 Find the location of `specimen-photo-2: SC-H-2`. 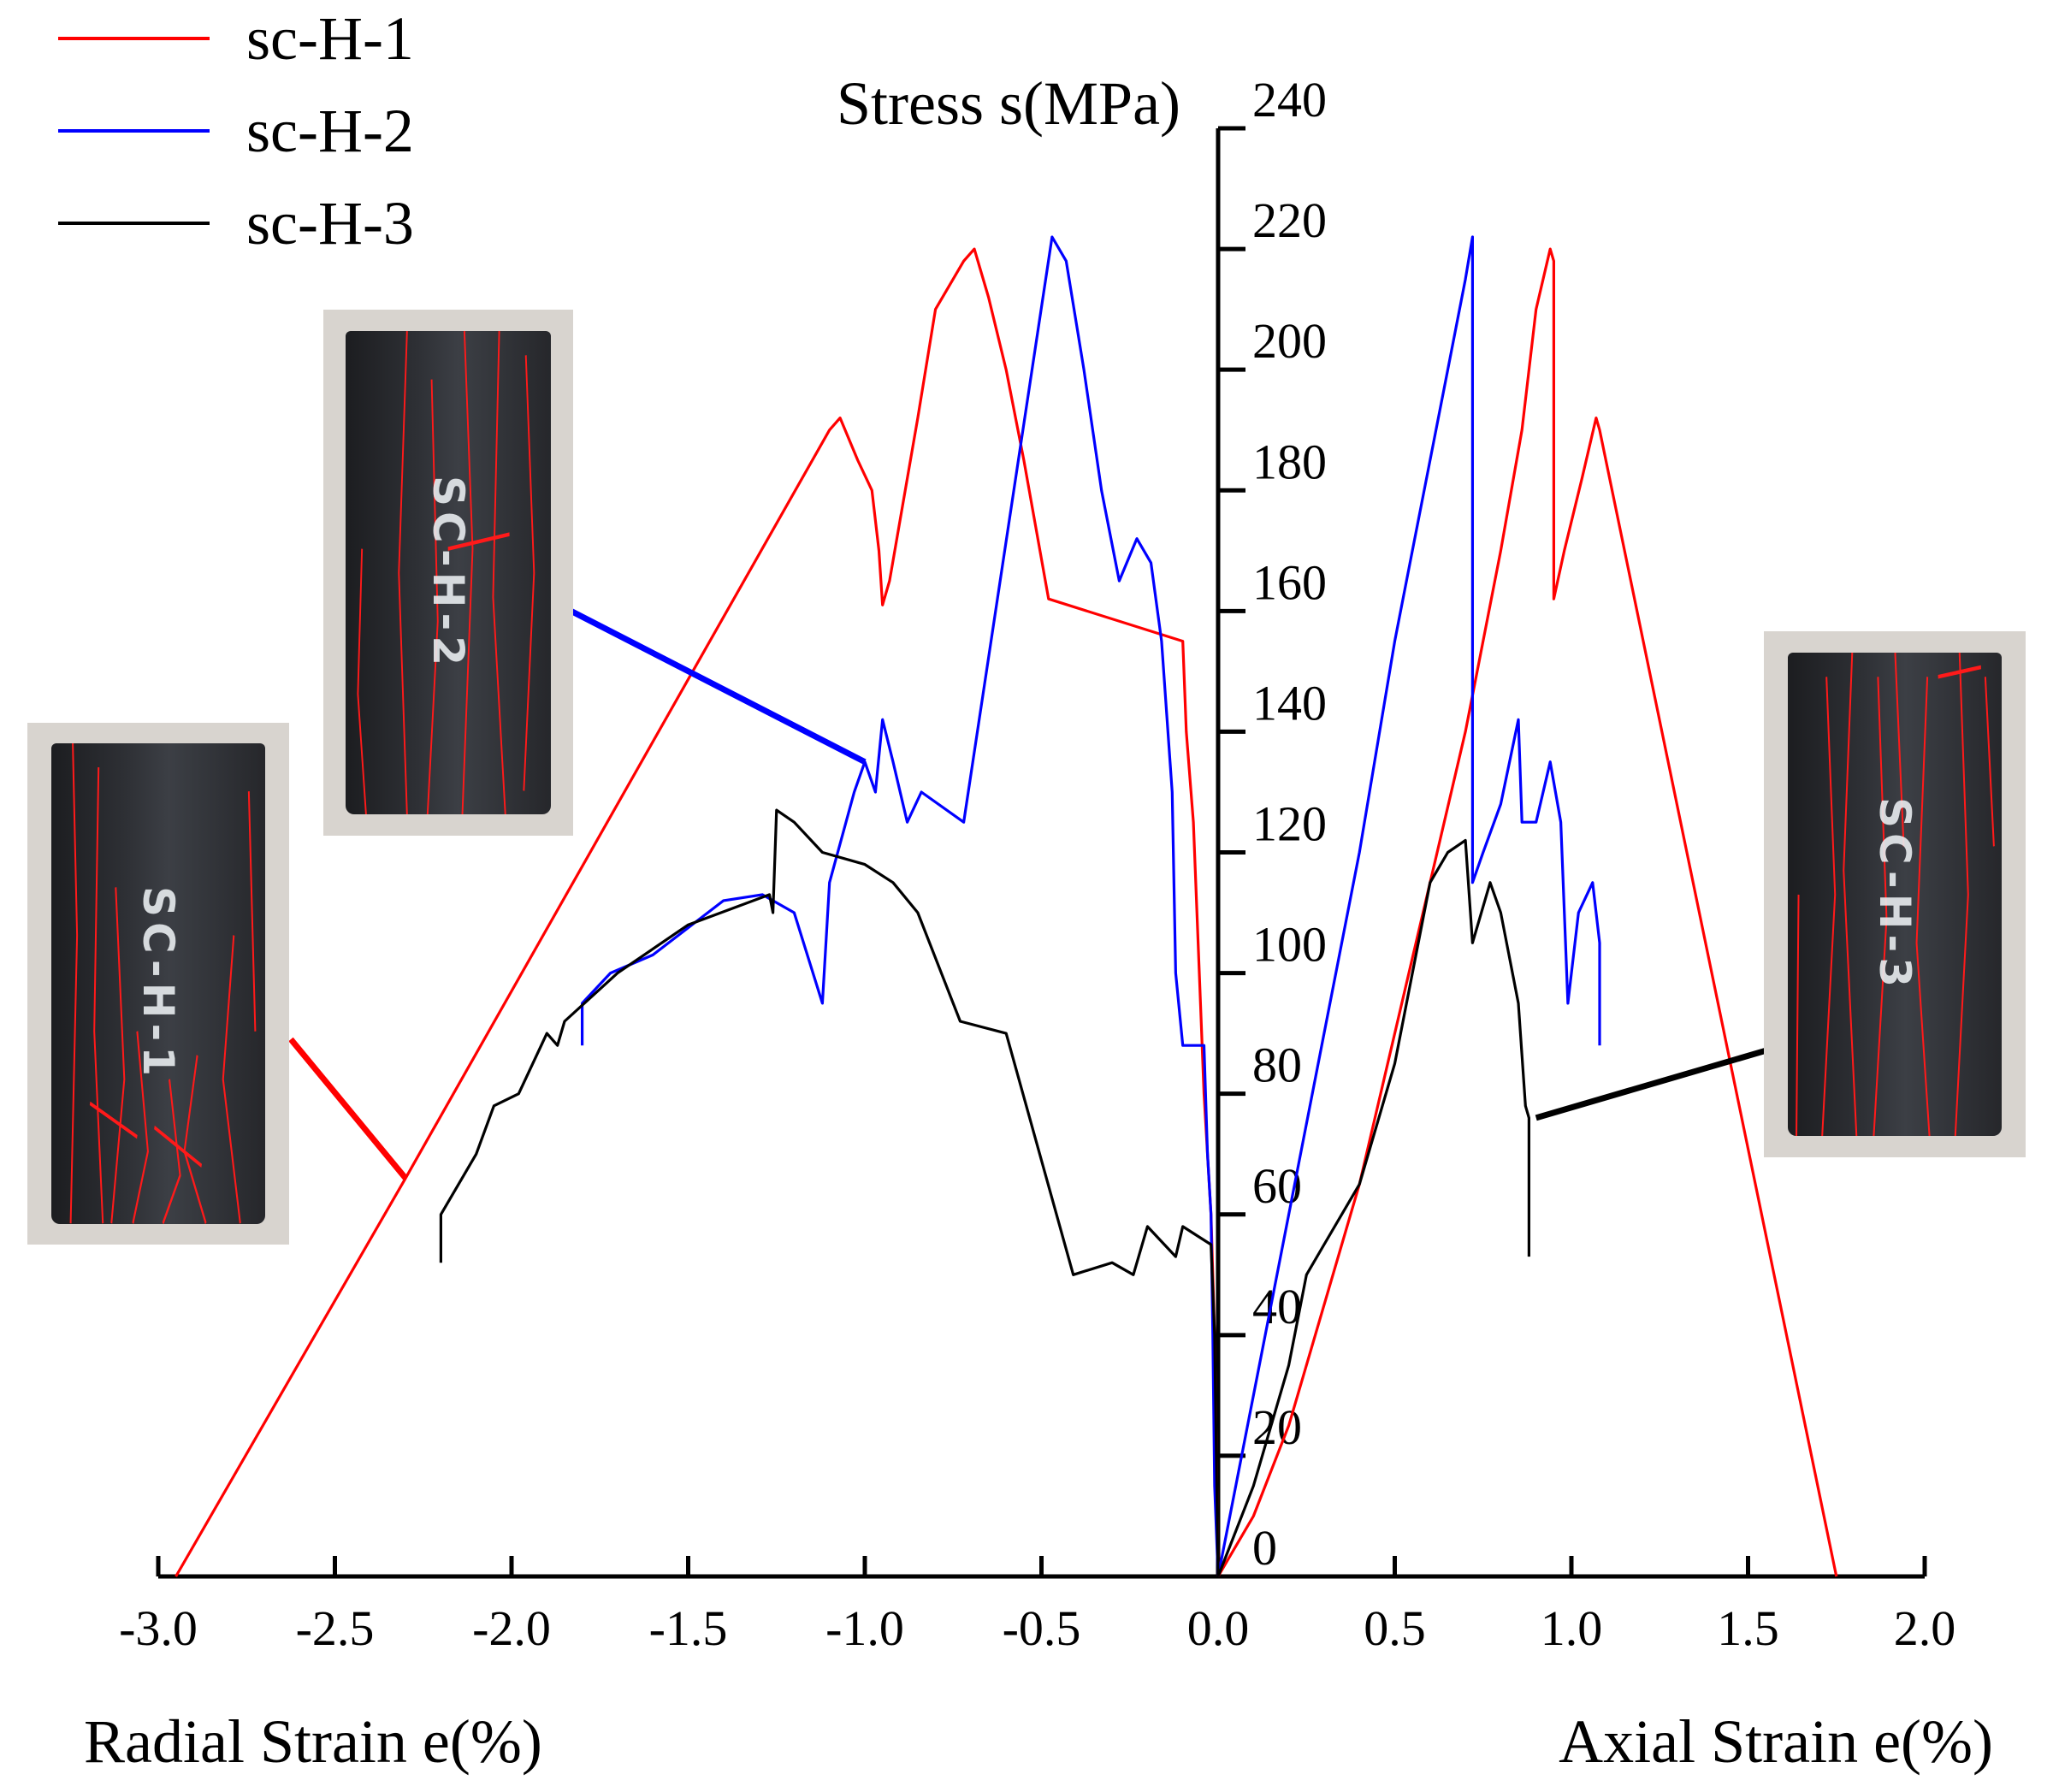

specimen-photo-2: SC-H-2 is located at coordinates (448, 573).